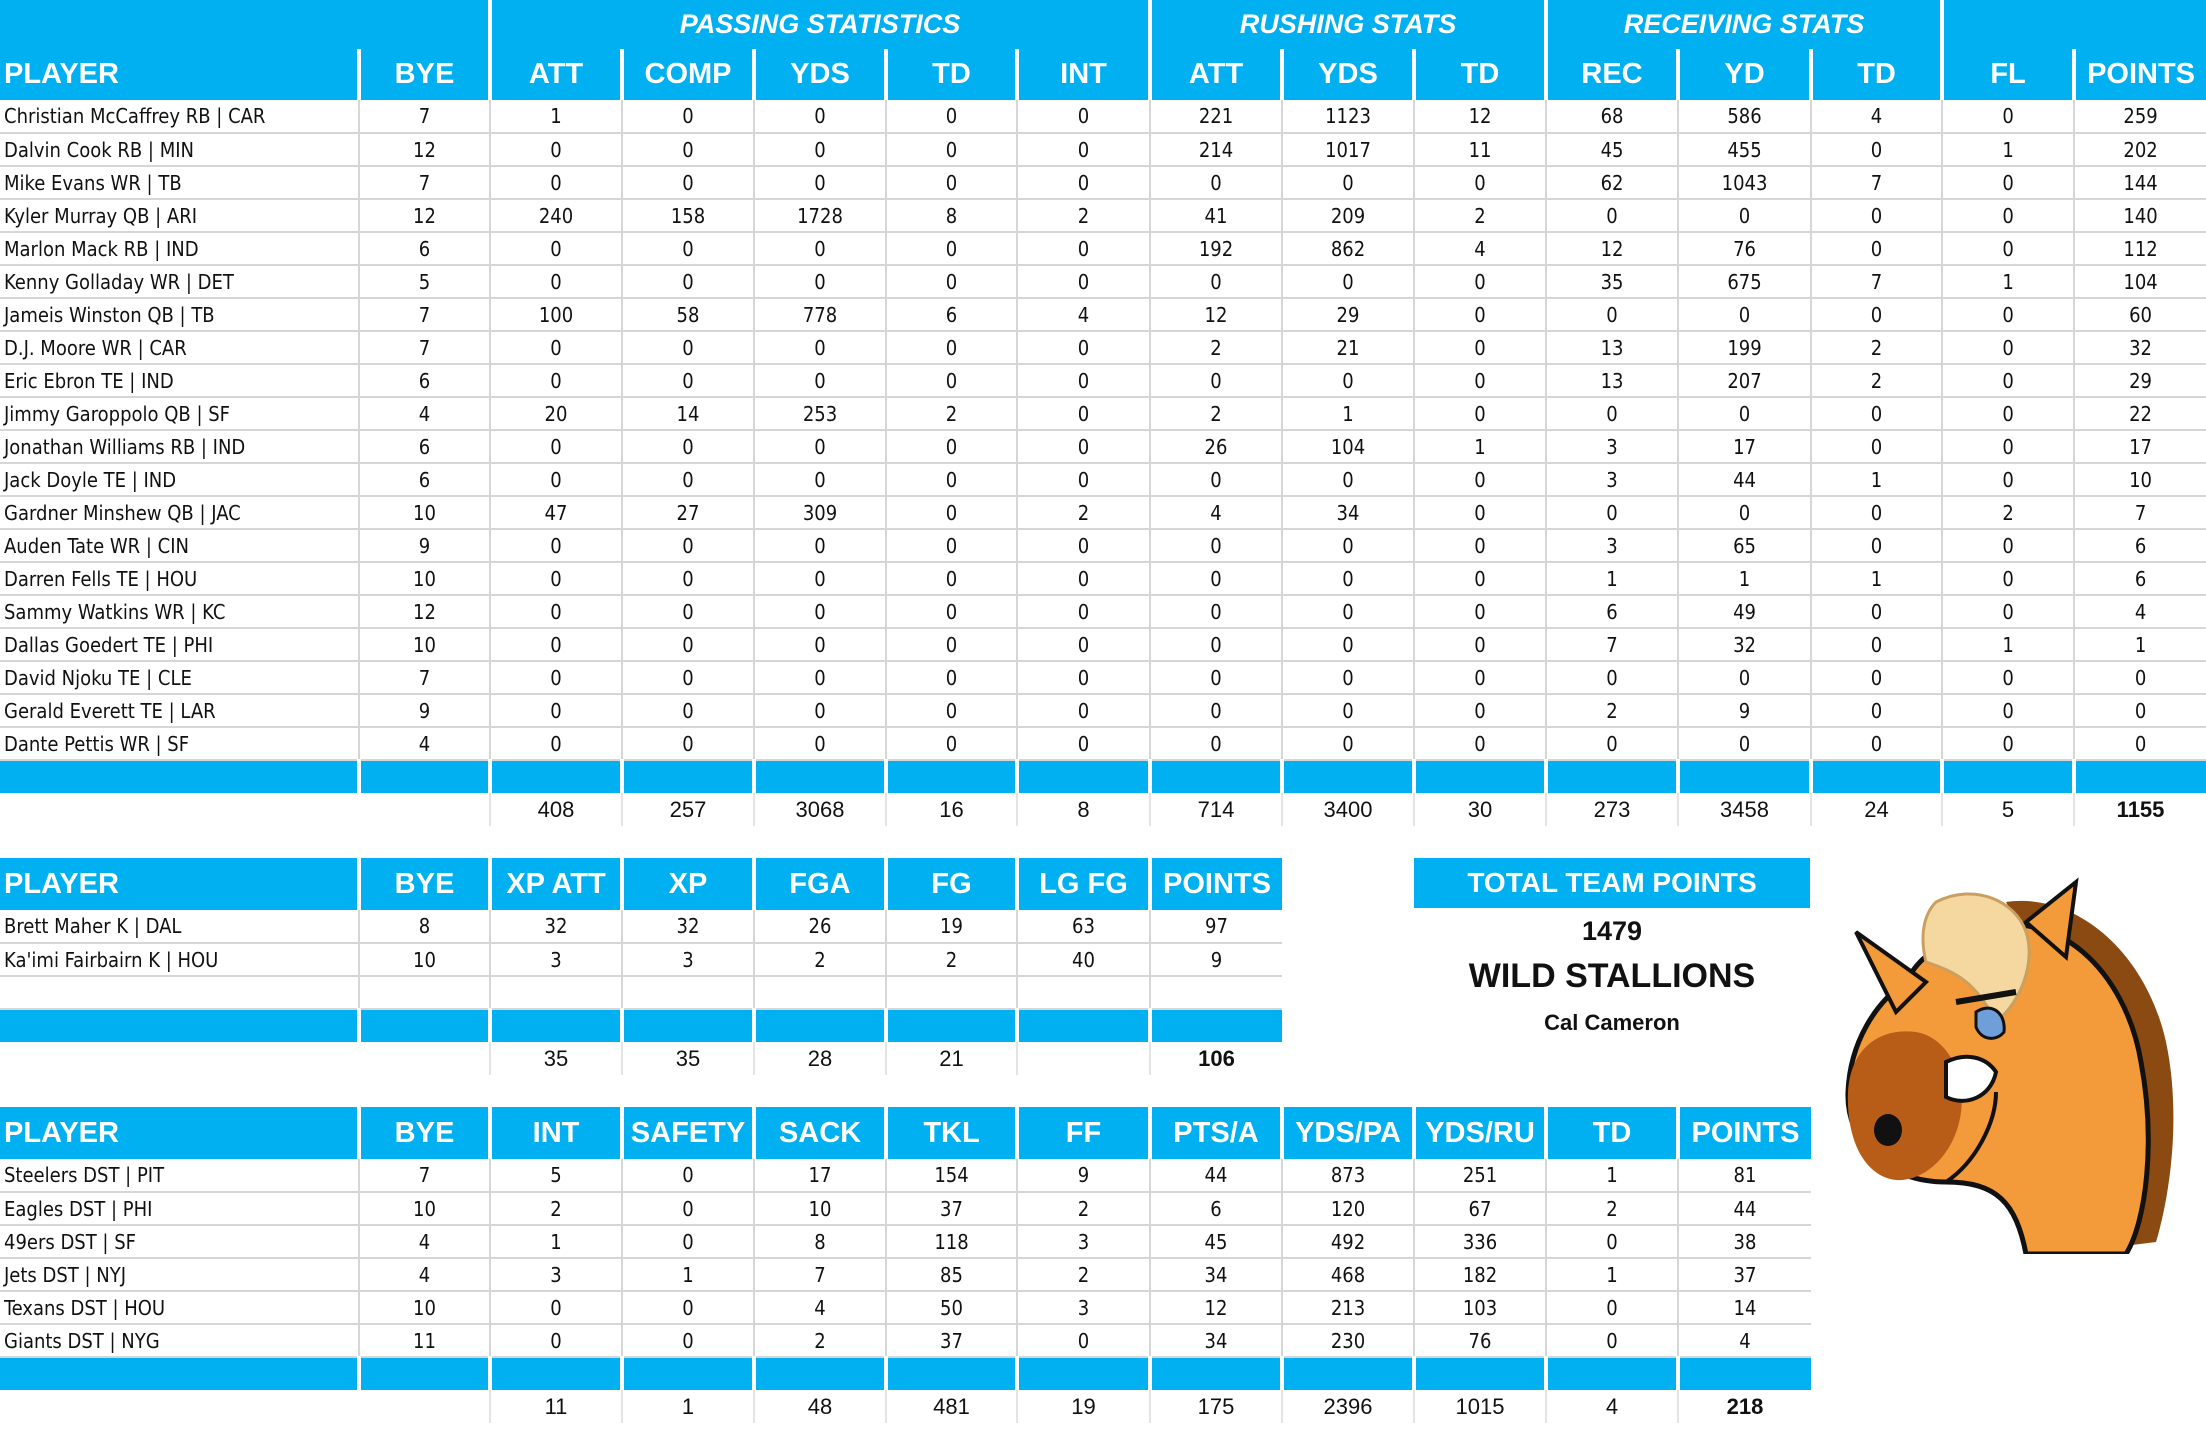 This screenshot has height=1455, width=2206. I want to click on stat-cell: 100, so click(555, 315).